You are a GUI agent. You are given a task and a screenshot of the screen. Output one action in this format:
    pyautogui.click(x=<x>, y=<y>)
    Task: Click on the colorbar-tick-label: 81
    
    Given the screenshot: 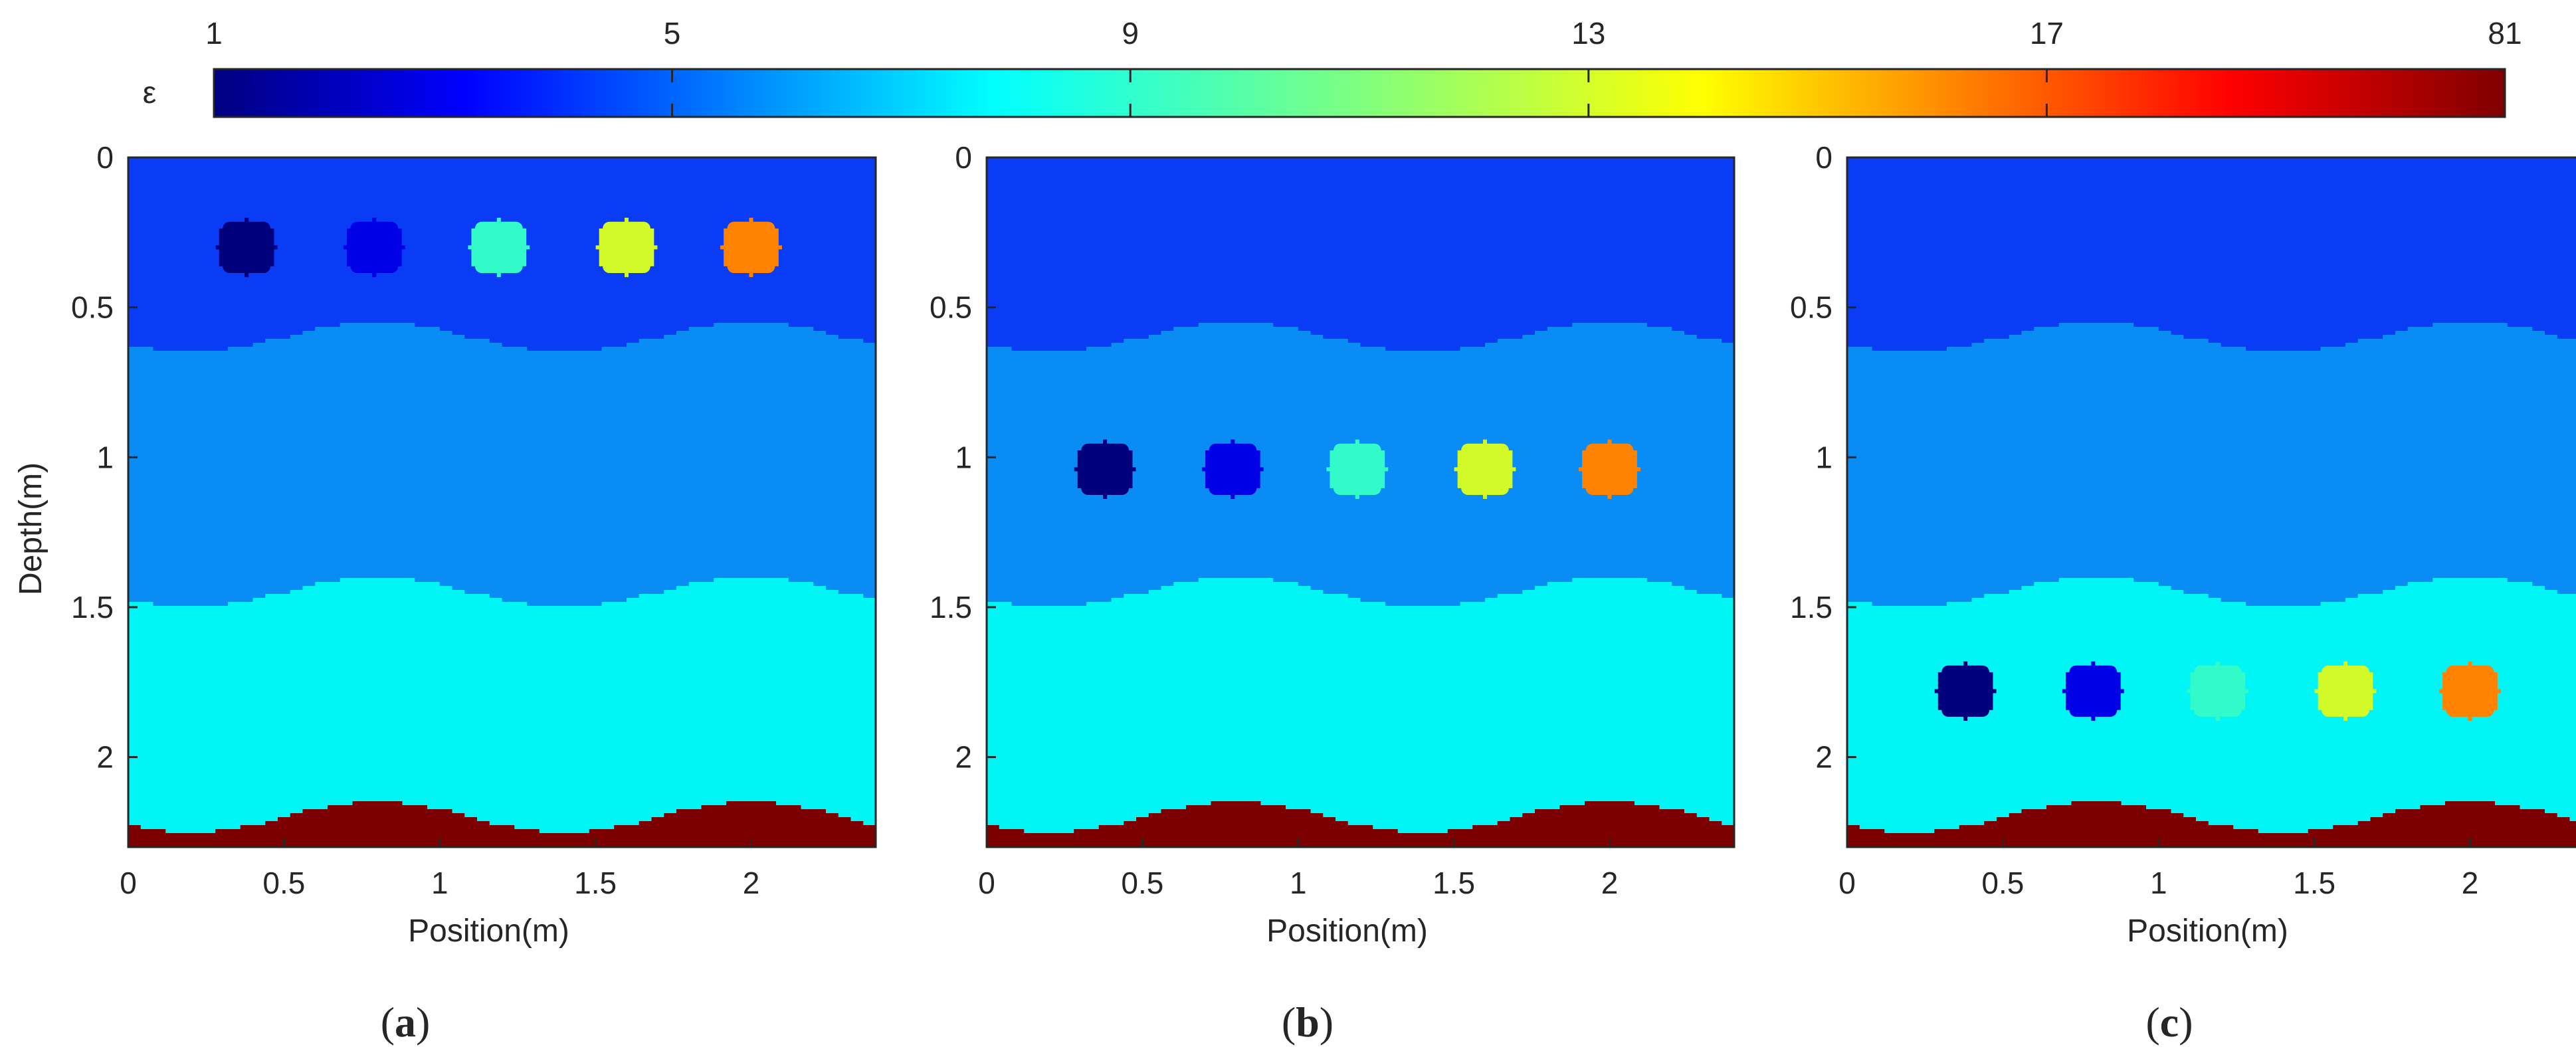 What is the action you would take?
    pyautogui.click(x=2505, y=33)
    